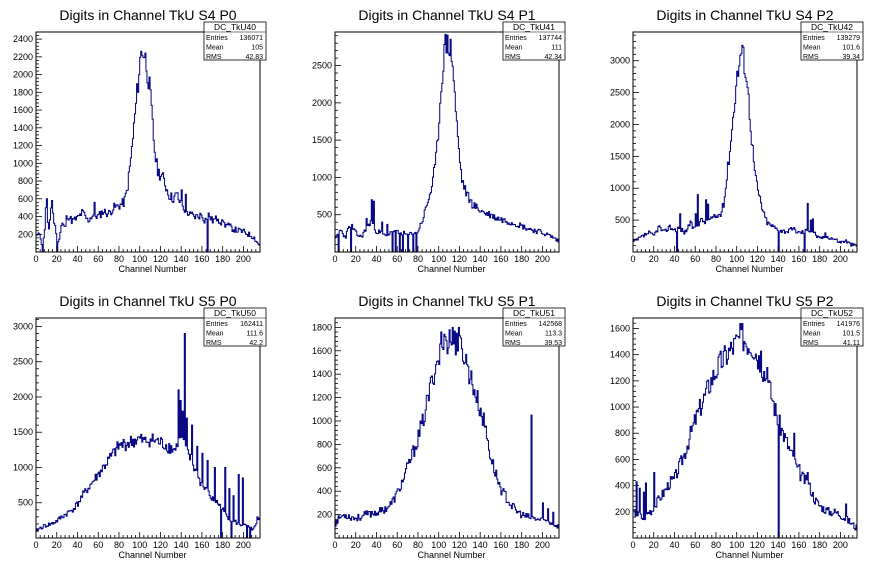  Describe the element at coordinates (553, 57) in the screenshot. I see `stats-rms-value: 42.34` at that location.